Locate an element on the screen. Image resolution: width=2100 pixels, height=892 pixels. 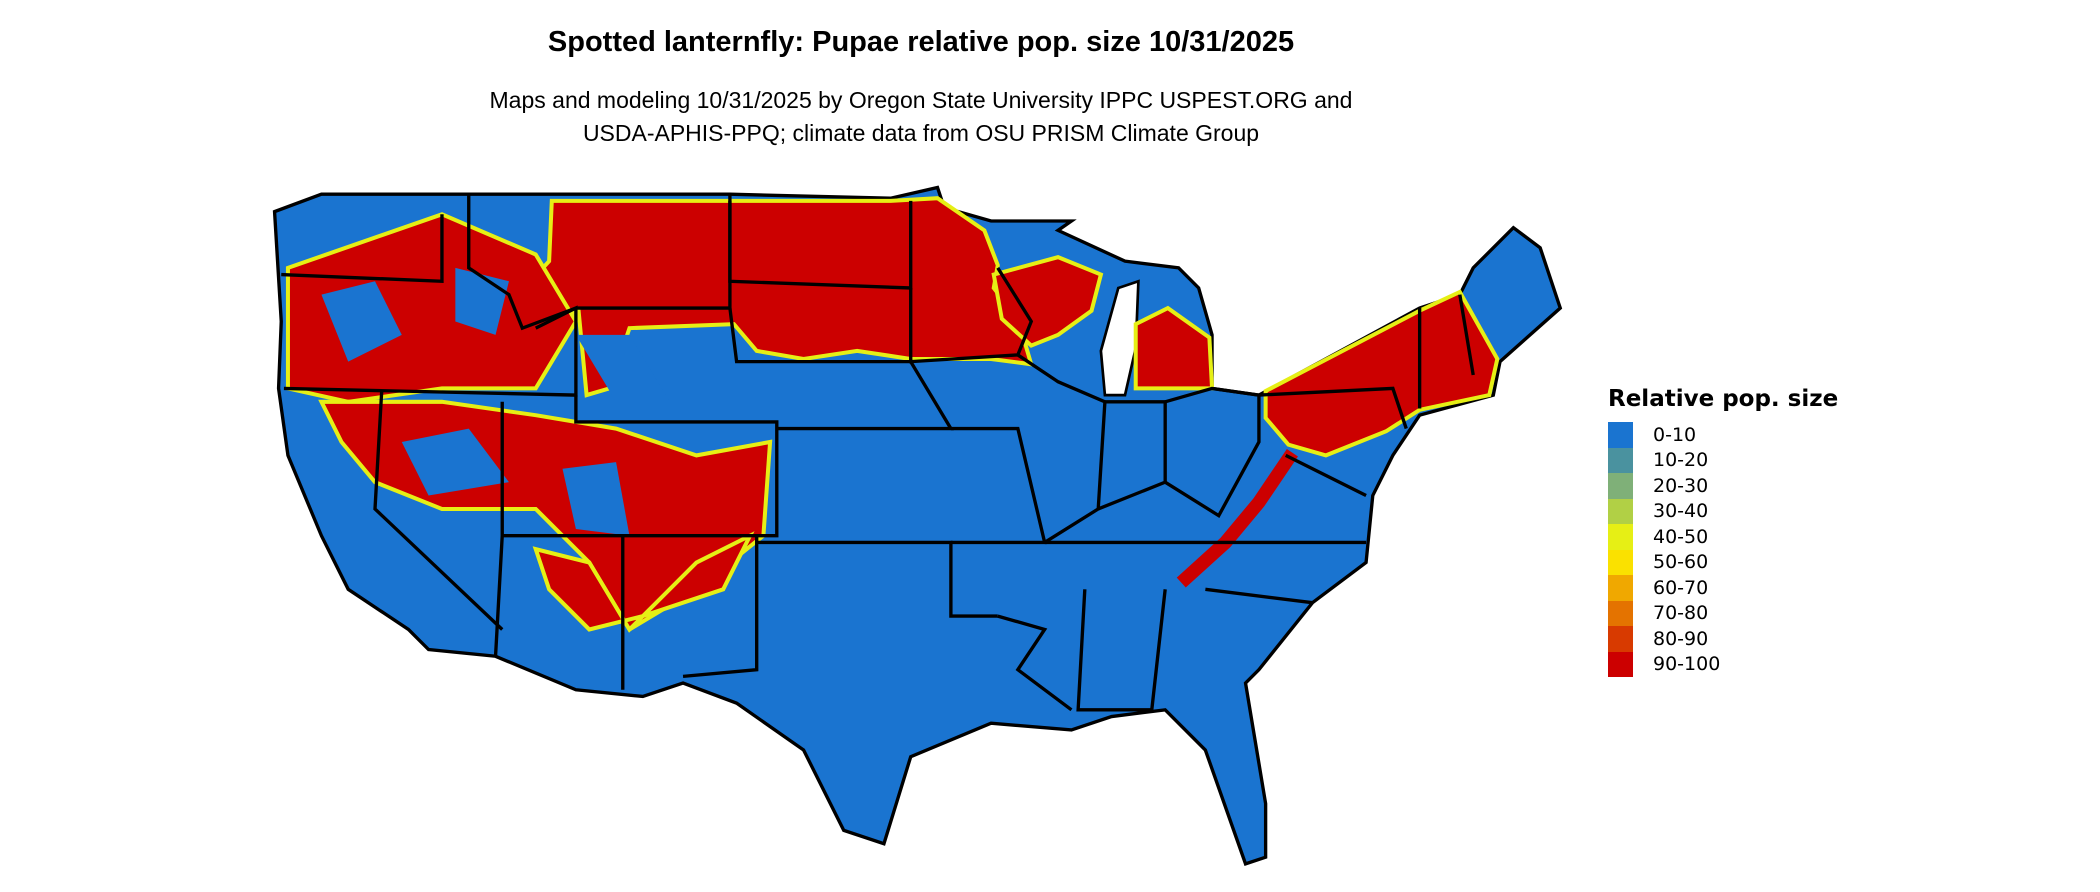
low-population-patches is located at coordinates (495, 401).